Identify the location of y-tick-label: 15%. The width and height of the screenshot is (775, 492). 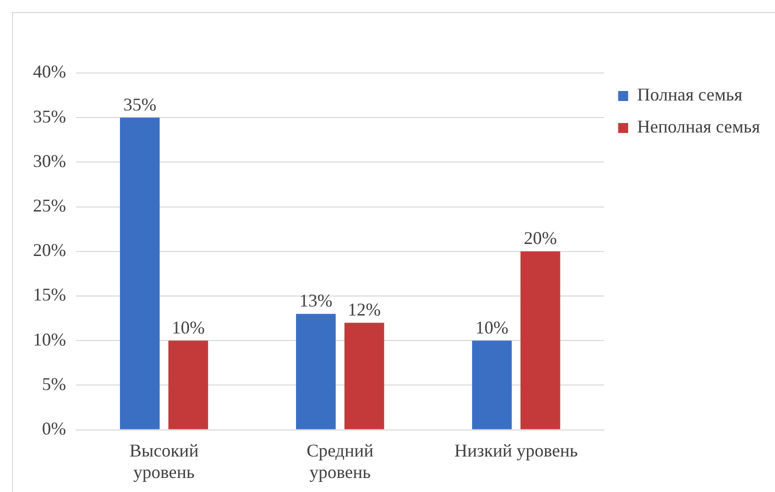
(49, 294).